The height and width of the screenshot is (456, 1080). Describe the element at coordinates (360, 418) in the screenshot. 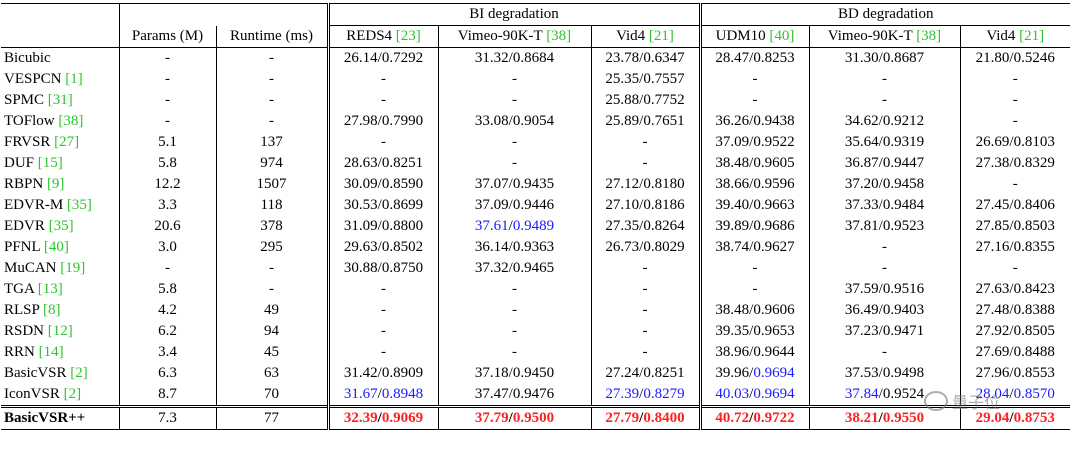

I see `psnr-value: 32.39` at that location.